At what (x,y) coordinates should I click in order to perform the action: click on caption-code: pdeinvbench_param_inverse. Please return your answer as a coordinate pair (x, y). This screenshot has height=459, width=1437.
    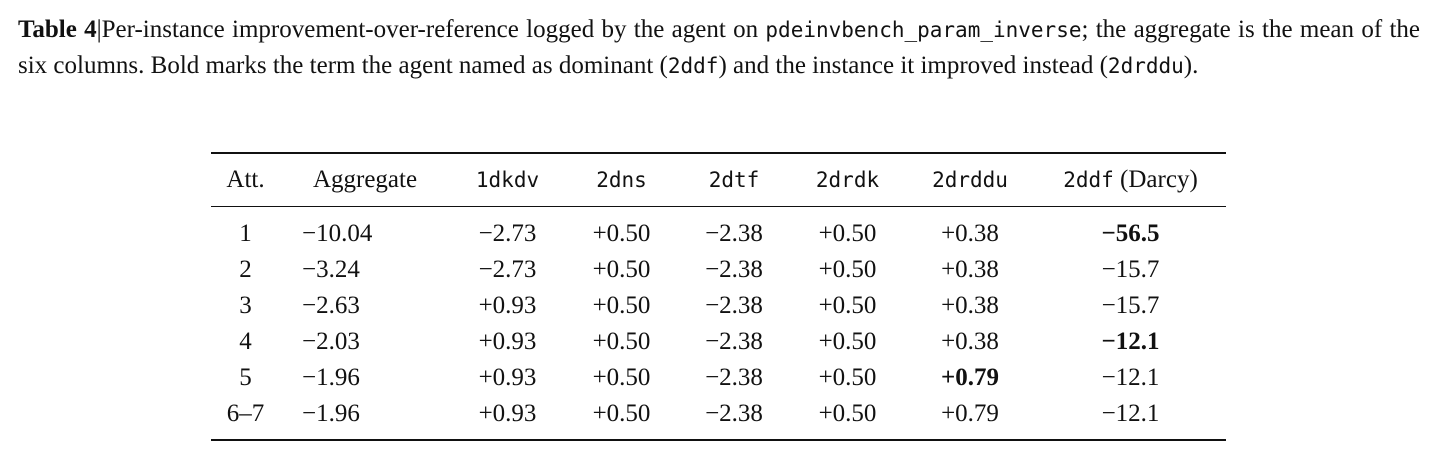
    Looking at the image, I should click on (923, 30).